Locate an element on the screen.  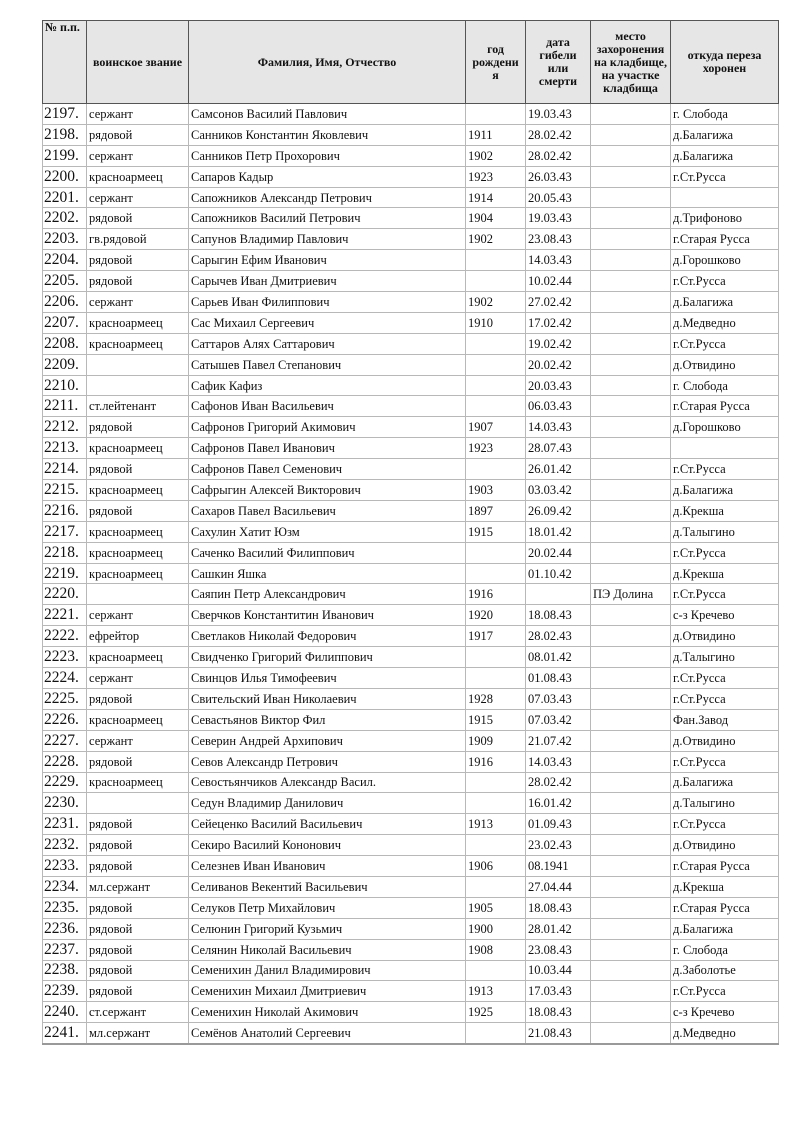
cell-rank: сержант is located at coordinates (137, 197).